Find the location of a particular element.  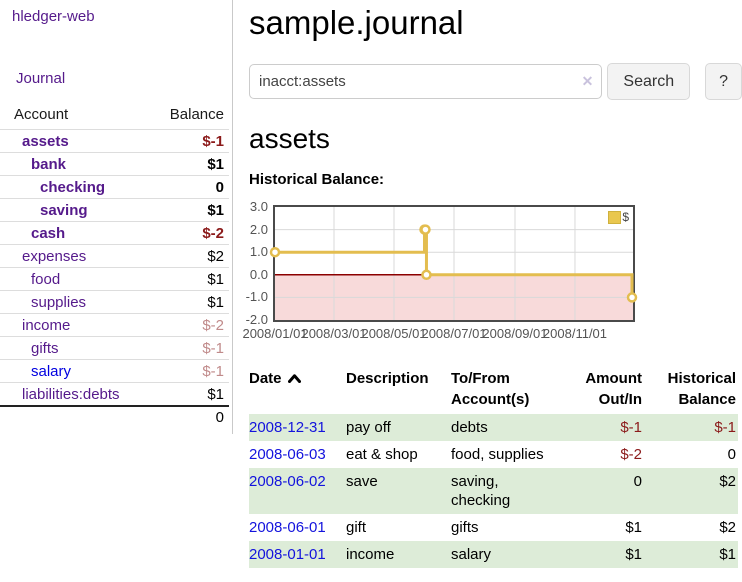

account-name-cell: bank is located at coordinates (76, 164).